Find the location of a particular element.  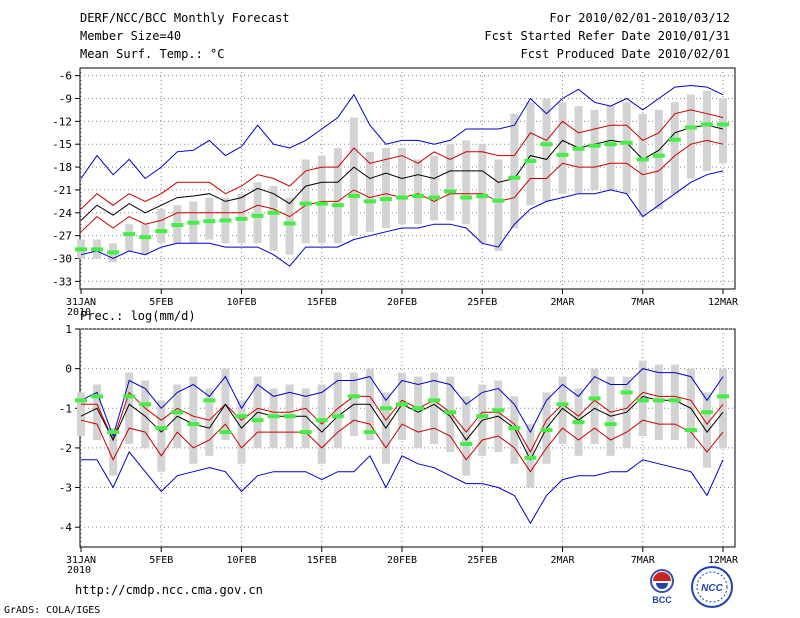

temp-xtick-label: 15FEB is located at coordinates (322, 302).